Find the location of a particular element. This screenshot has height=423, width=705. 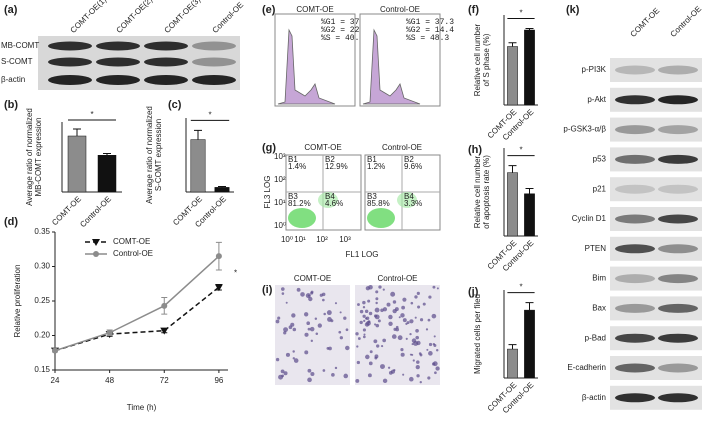

row-label: S-COMT is located at coordinates (17, 61).